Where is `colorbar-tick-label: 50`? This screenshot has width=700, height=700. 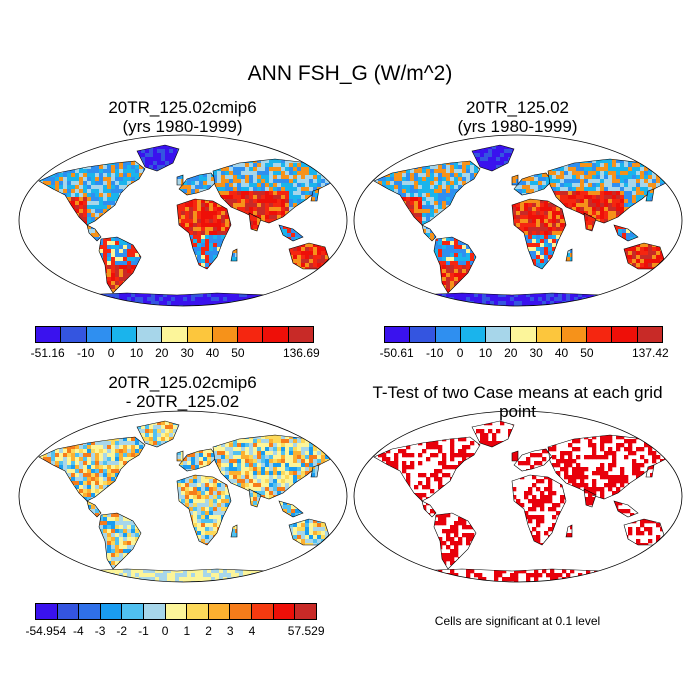
colorbar-tick-label: 50 is located at coordinates (587, 353).